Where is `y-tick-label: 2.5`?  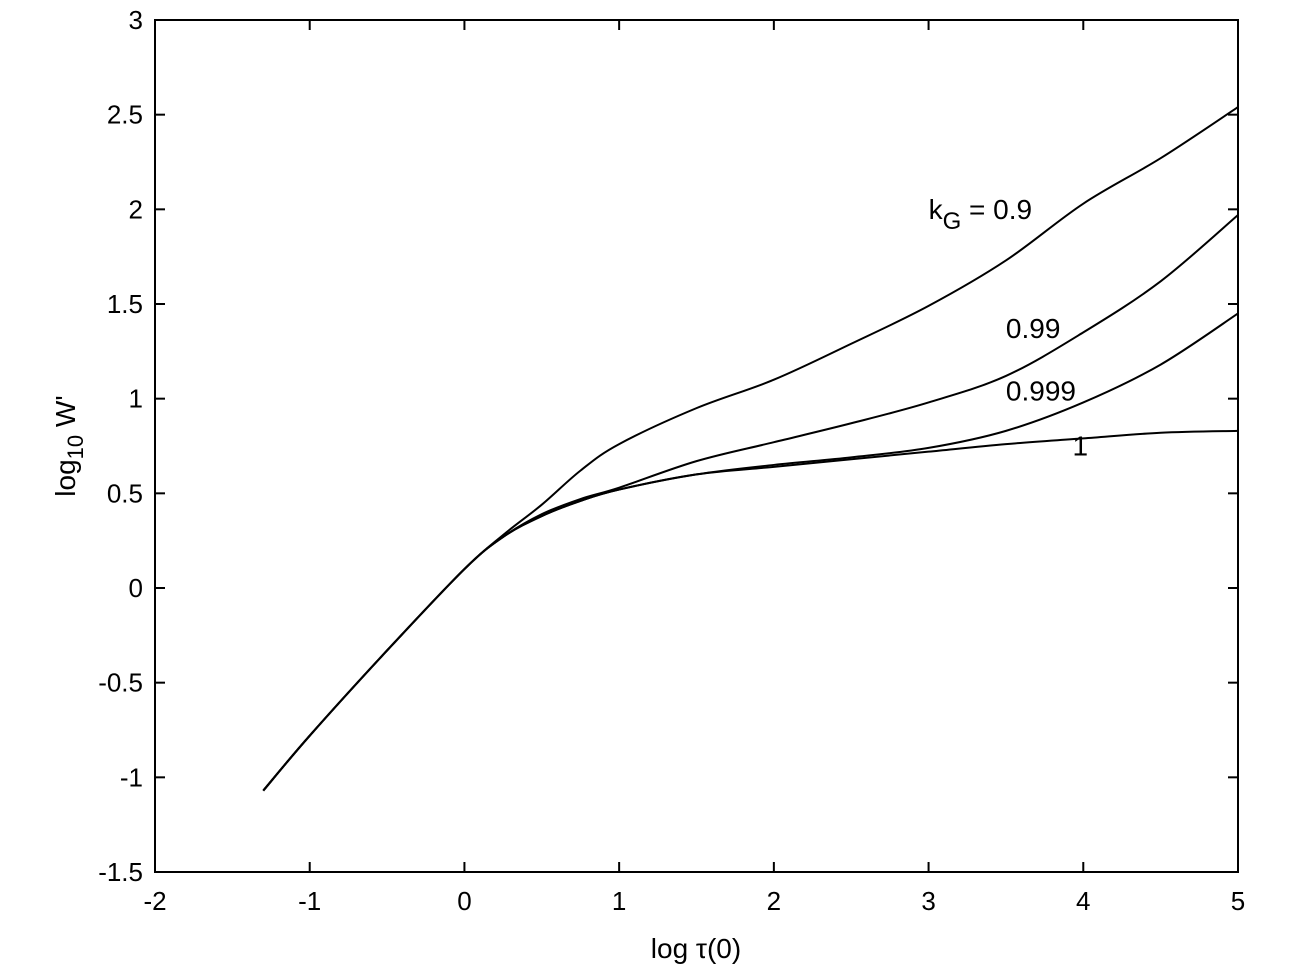 y-tick-label: 2.5 is located at coordinates (125, 115).